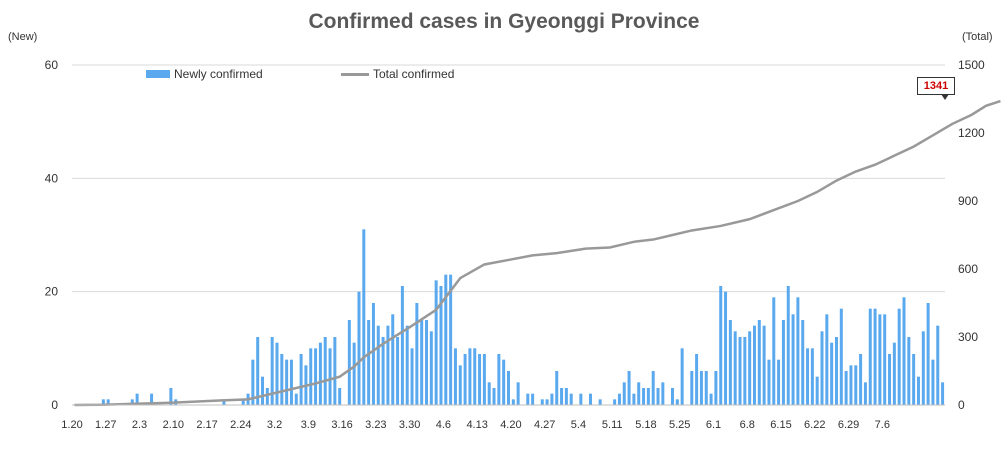 The height and width of the screenshot is (462, 1008). Describe the element at coordinates (139, 425) in the screenshot. I see `x-tick-label: 2.3` at that location.